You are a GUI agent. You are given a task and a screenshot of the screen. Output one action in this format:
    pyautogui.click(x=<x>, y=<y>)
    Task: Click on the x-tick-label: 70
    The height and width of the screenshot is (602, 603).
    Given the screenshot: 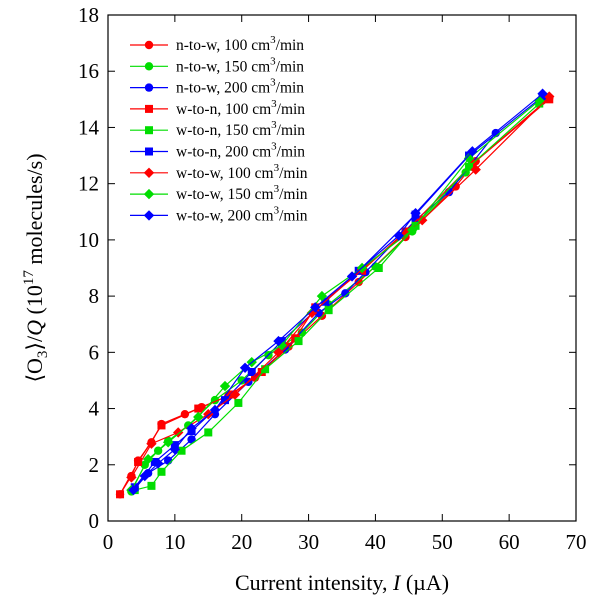 What is the action you would take?
    pyautogui.click(x=576, y=542)
    